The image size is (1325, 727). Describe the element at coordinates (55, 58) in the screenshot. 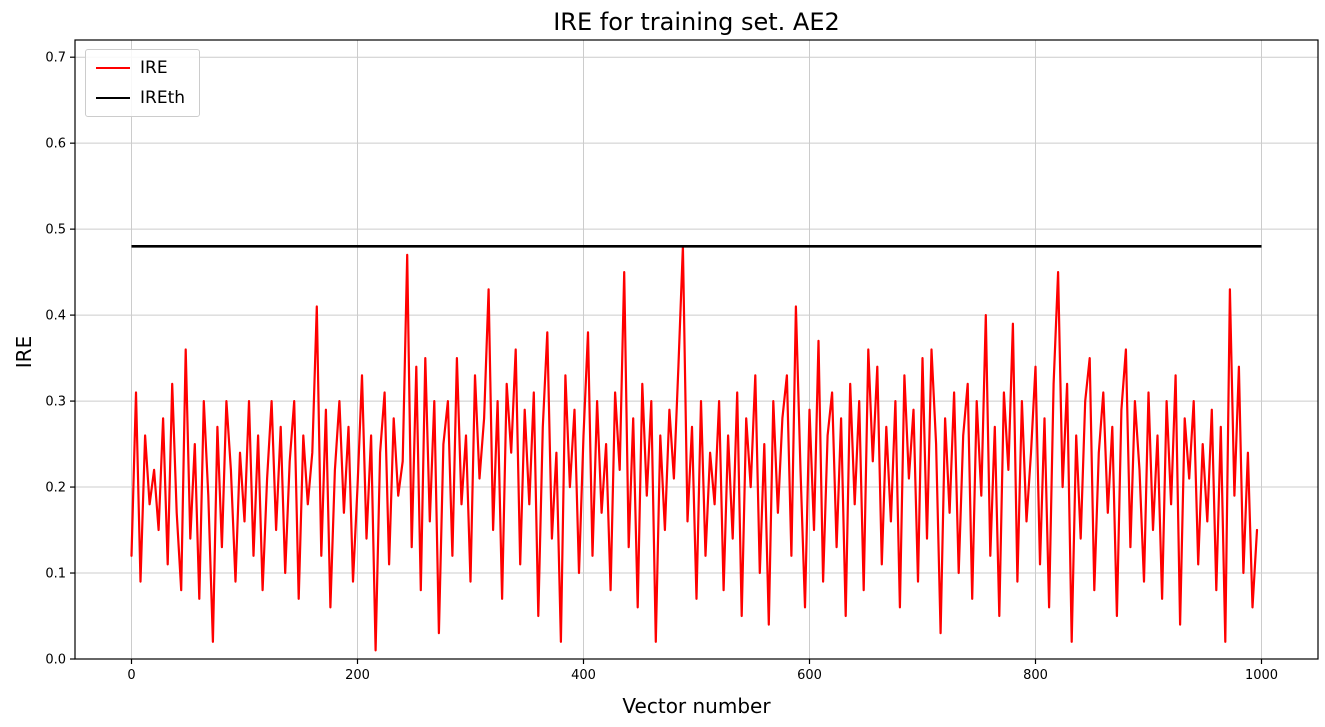

I see `y-tick-label: 0.7` at that location.